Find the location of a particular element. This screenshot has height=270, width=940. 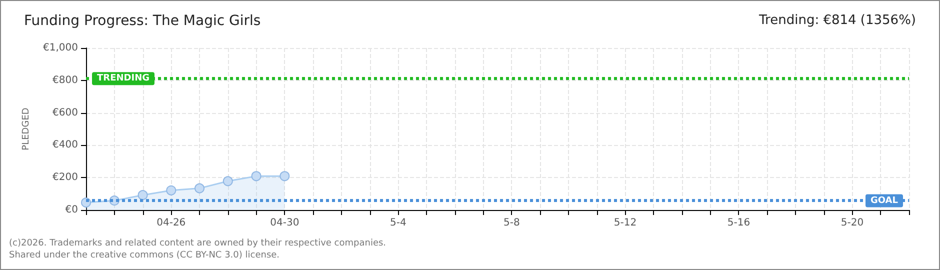

x-tick-label: 5-12 is located at coordinates (625, 223).